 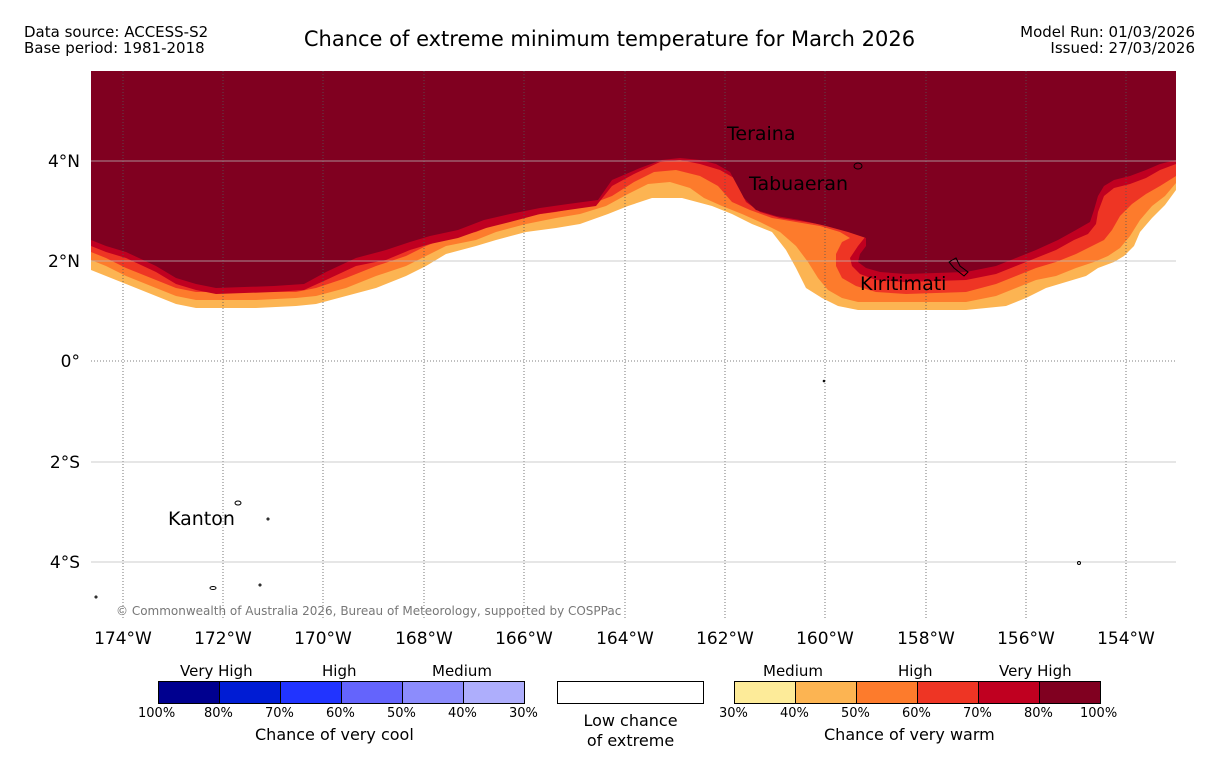 What do you see at coordinates (630, 692) in the screenshot?
I see `neutral-swatch` at bounding box center [630, 692].